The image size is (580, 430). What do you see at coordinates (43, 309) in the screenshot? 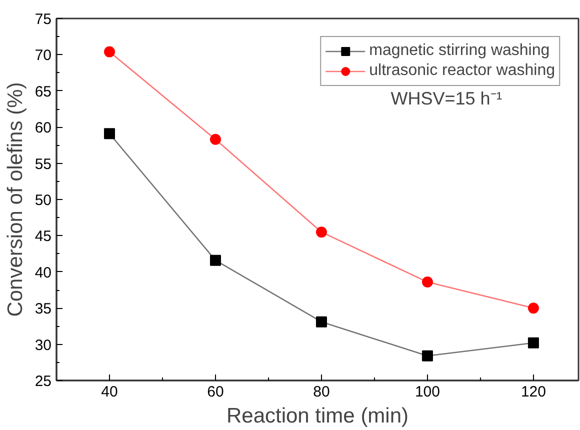
I see `y-tick-label: 35` at bounding box center [43, 309].